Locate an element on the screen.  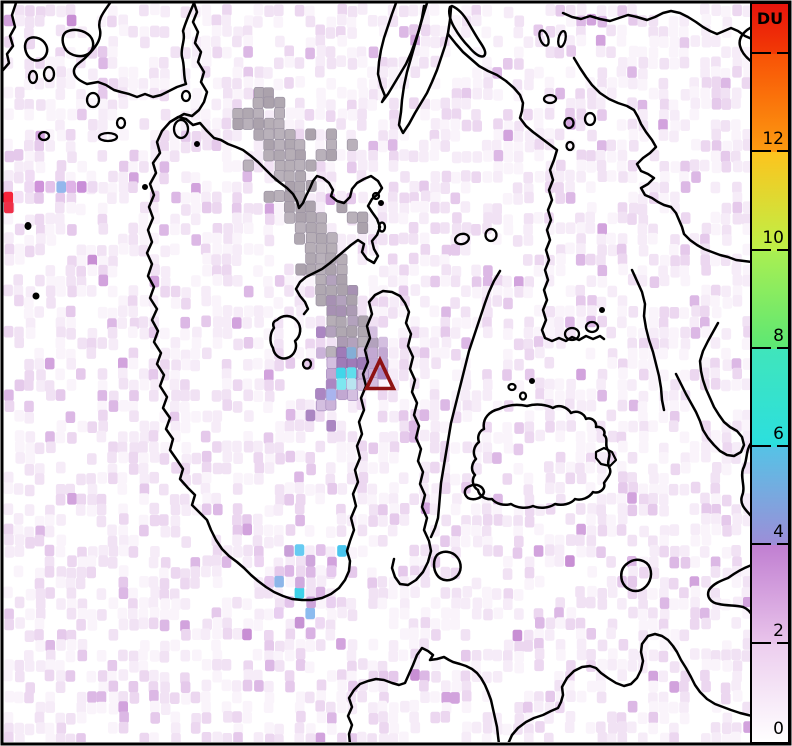
south-cluster-pixel is located at coordinates (299, 550).